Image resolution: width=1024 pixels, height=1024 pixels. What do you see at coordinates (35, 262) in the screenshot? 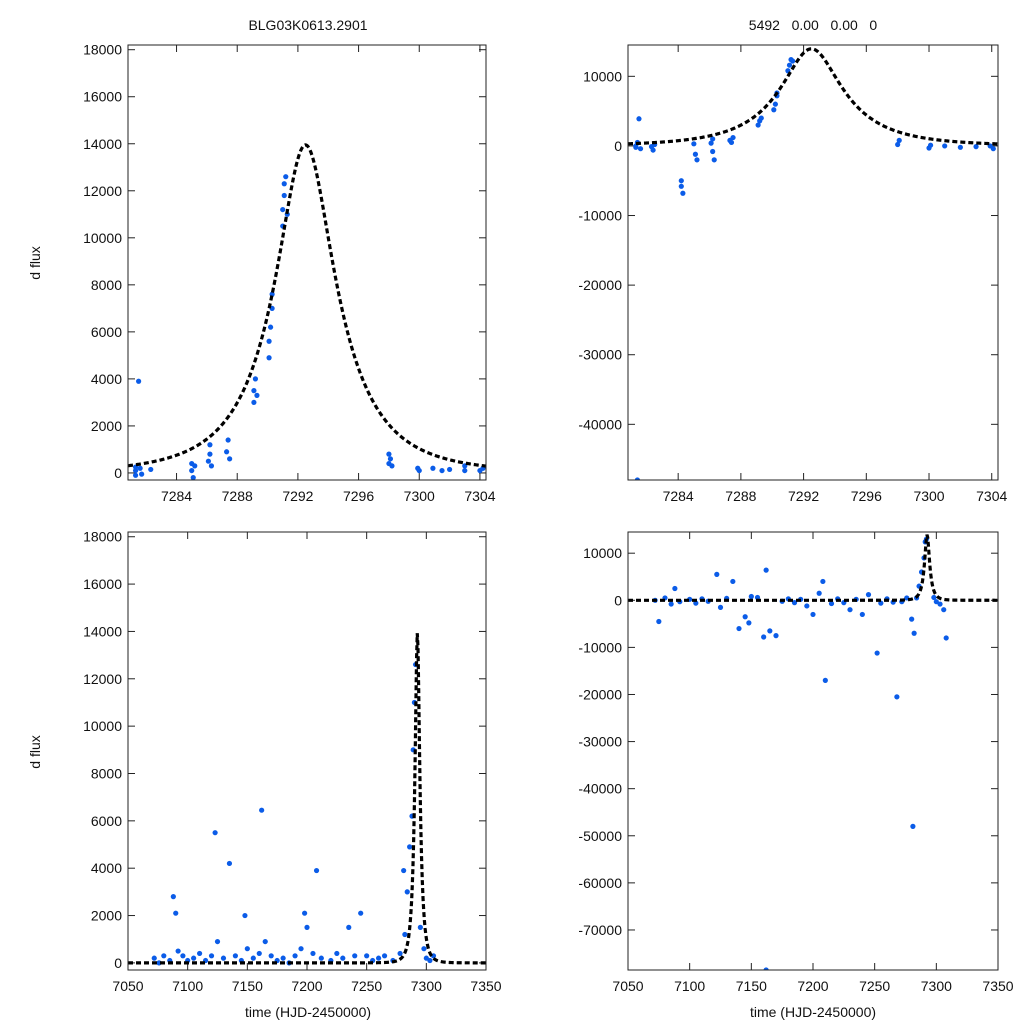
I see `top-ylabel: d flux` at bounding box center [35, 262].